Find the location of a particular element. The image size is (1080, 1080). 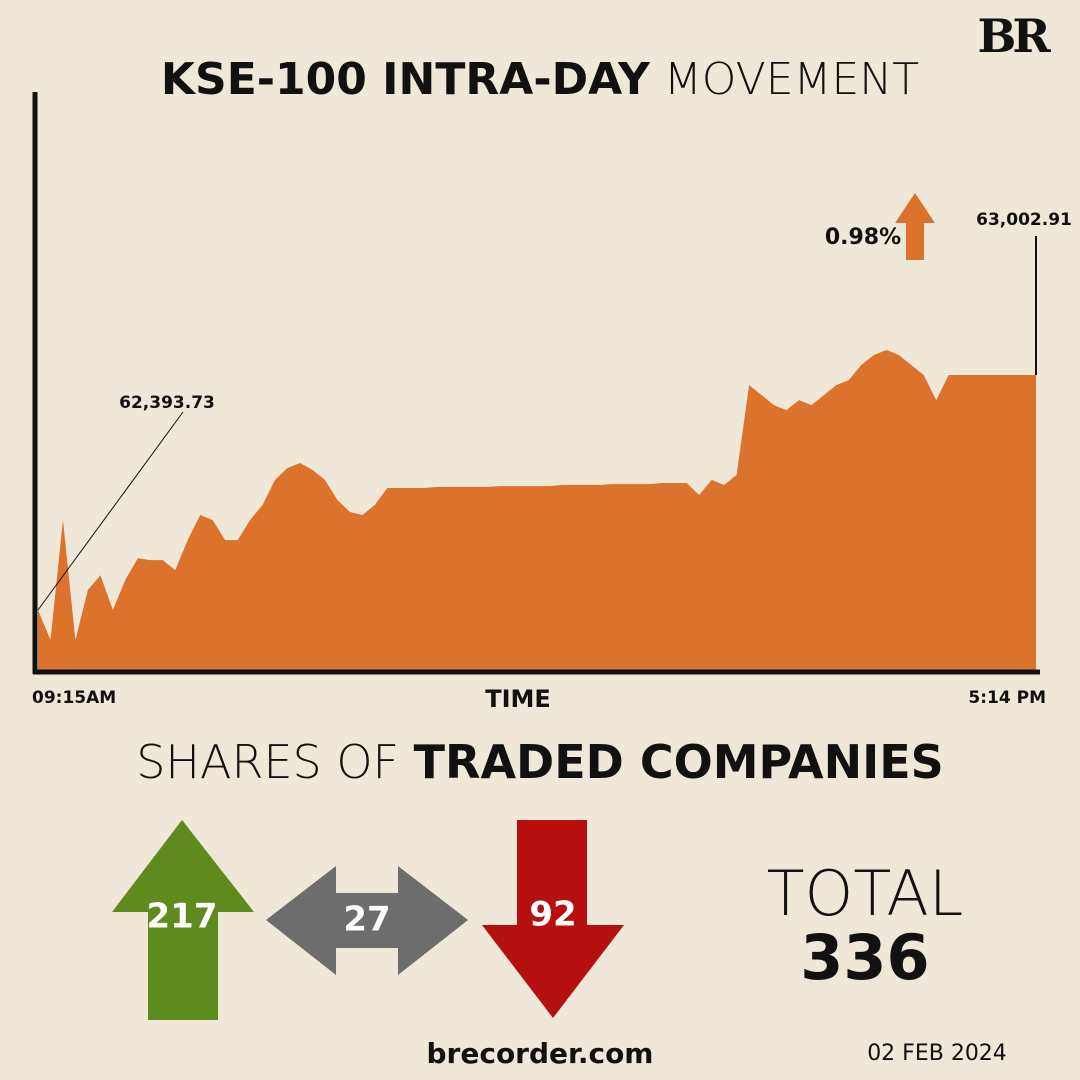

total-label: TOTAL is located at coordinates (865, 893).